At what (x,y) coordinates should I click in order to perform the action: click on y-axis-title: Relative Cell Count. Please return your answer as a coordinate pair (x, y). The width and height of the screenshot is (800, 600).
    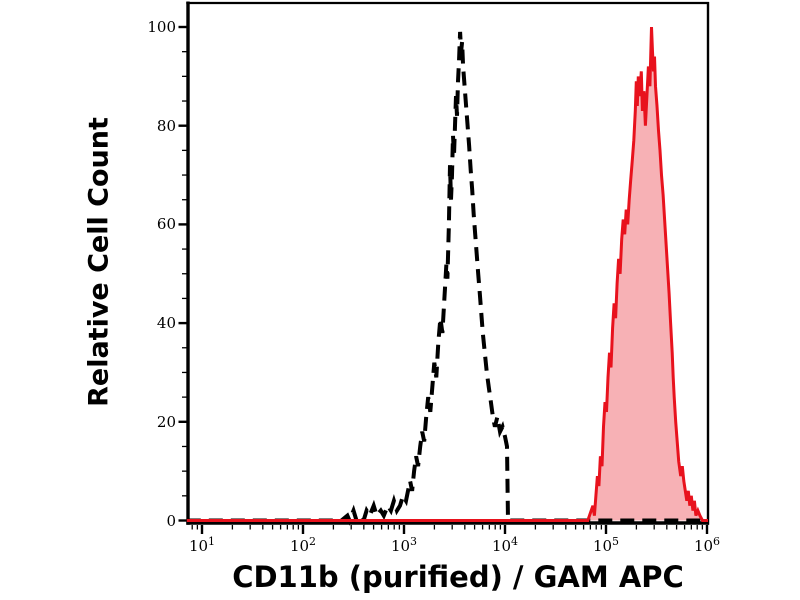
    Looking at the image, I should click on (99, 262).